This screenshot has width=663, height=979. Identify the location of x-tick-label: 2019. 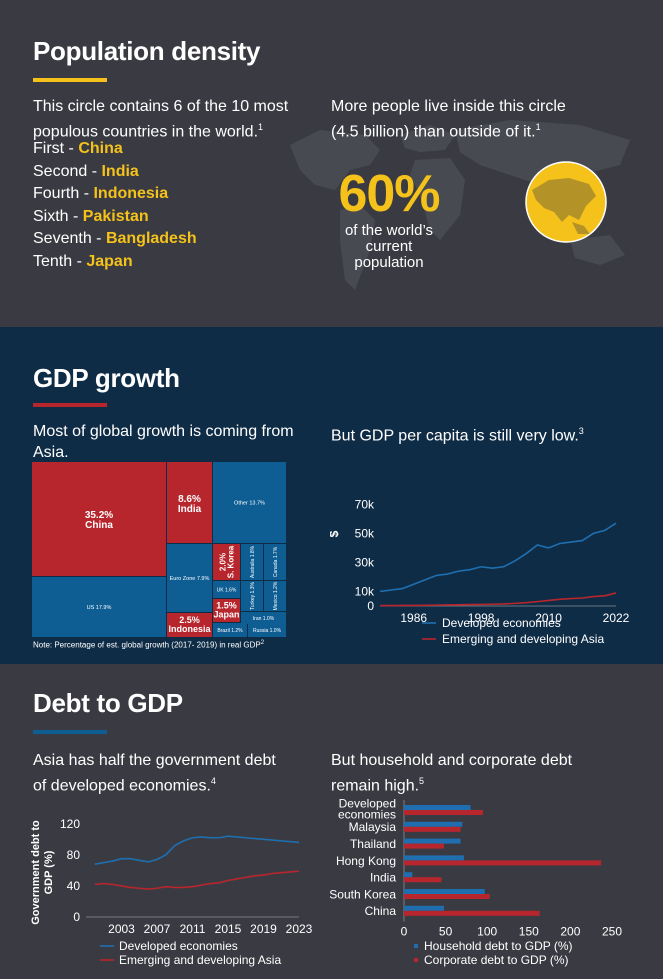
(263, 929).